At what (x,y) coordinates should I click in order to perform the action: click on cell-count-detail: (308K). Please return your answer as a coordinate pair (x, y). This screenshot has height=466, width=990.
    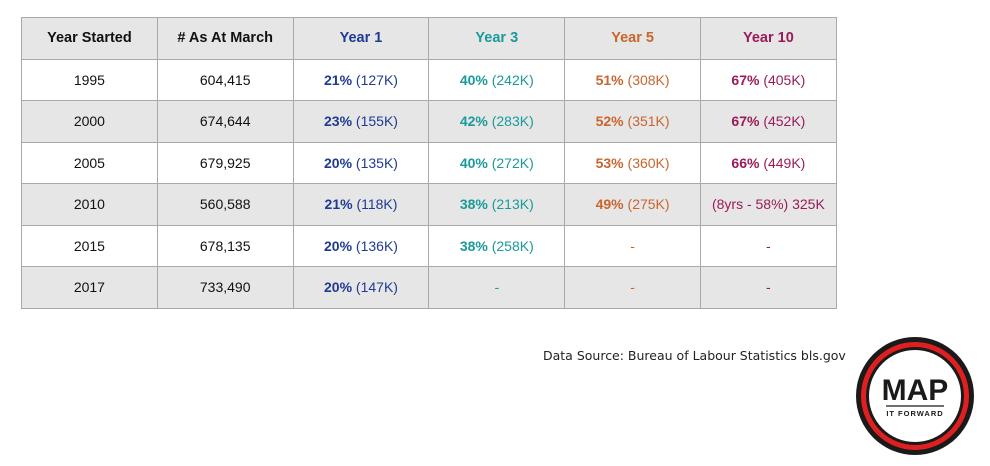
    Looking at the image, I should click on (646, 79).